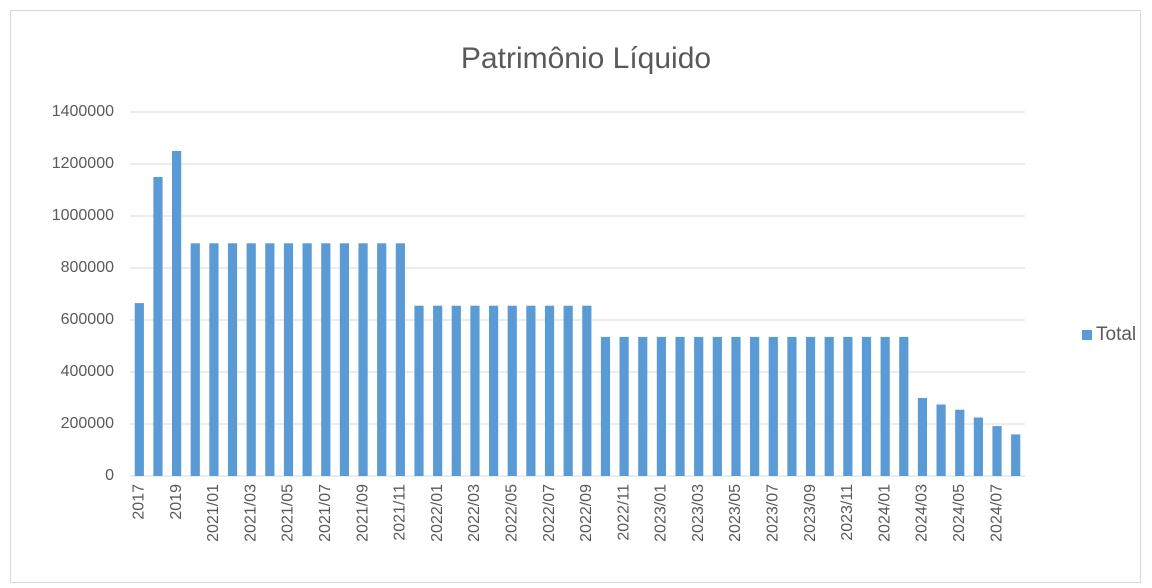 Image resolution: width=1152 pixels, height=588 pixels. Describe the element at coordinates (623, 512) in the screenshot. I see `x-tick-label: 2022/11` at that location.